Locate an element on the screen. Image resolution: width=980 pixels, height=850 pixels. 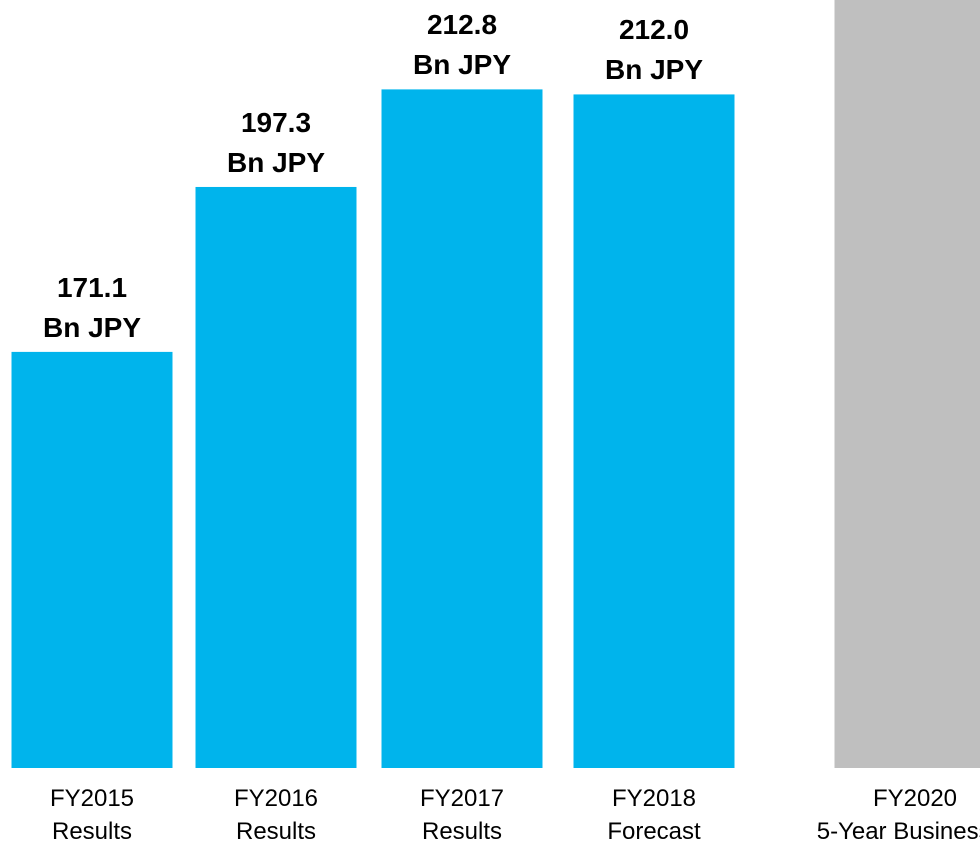
value-label: 212.0 Bn JPY is located at coordinates (654, 50).